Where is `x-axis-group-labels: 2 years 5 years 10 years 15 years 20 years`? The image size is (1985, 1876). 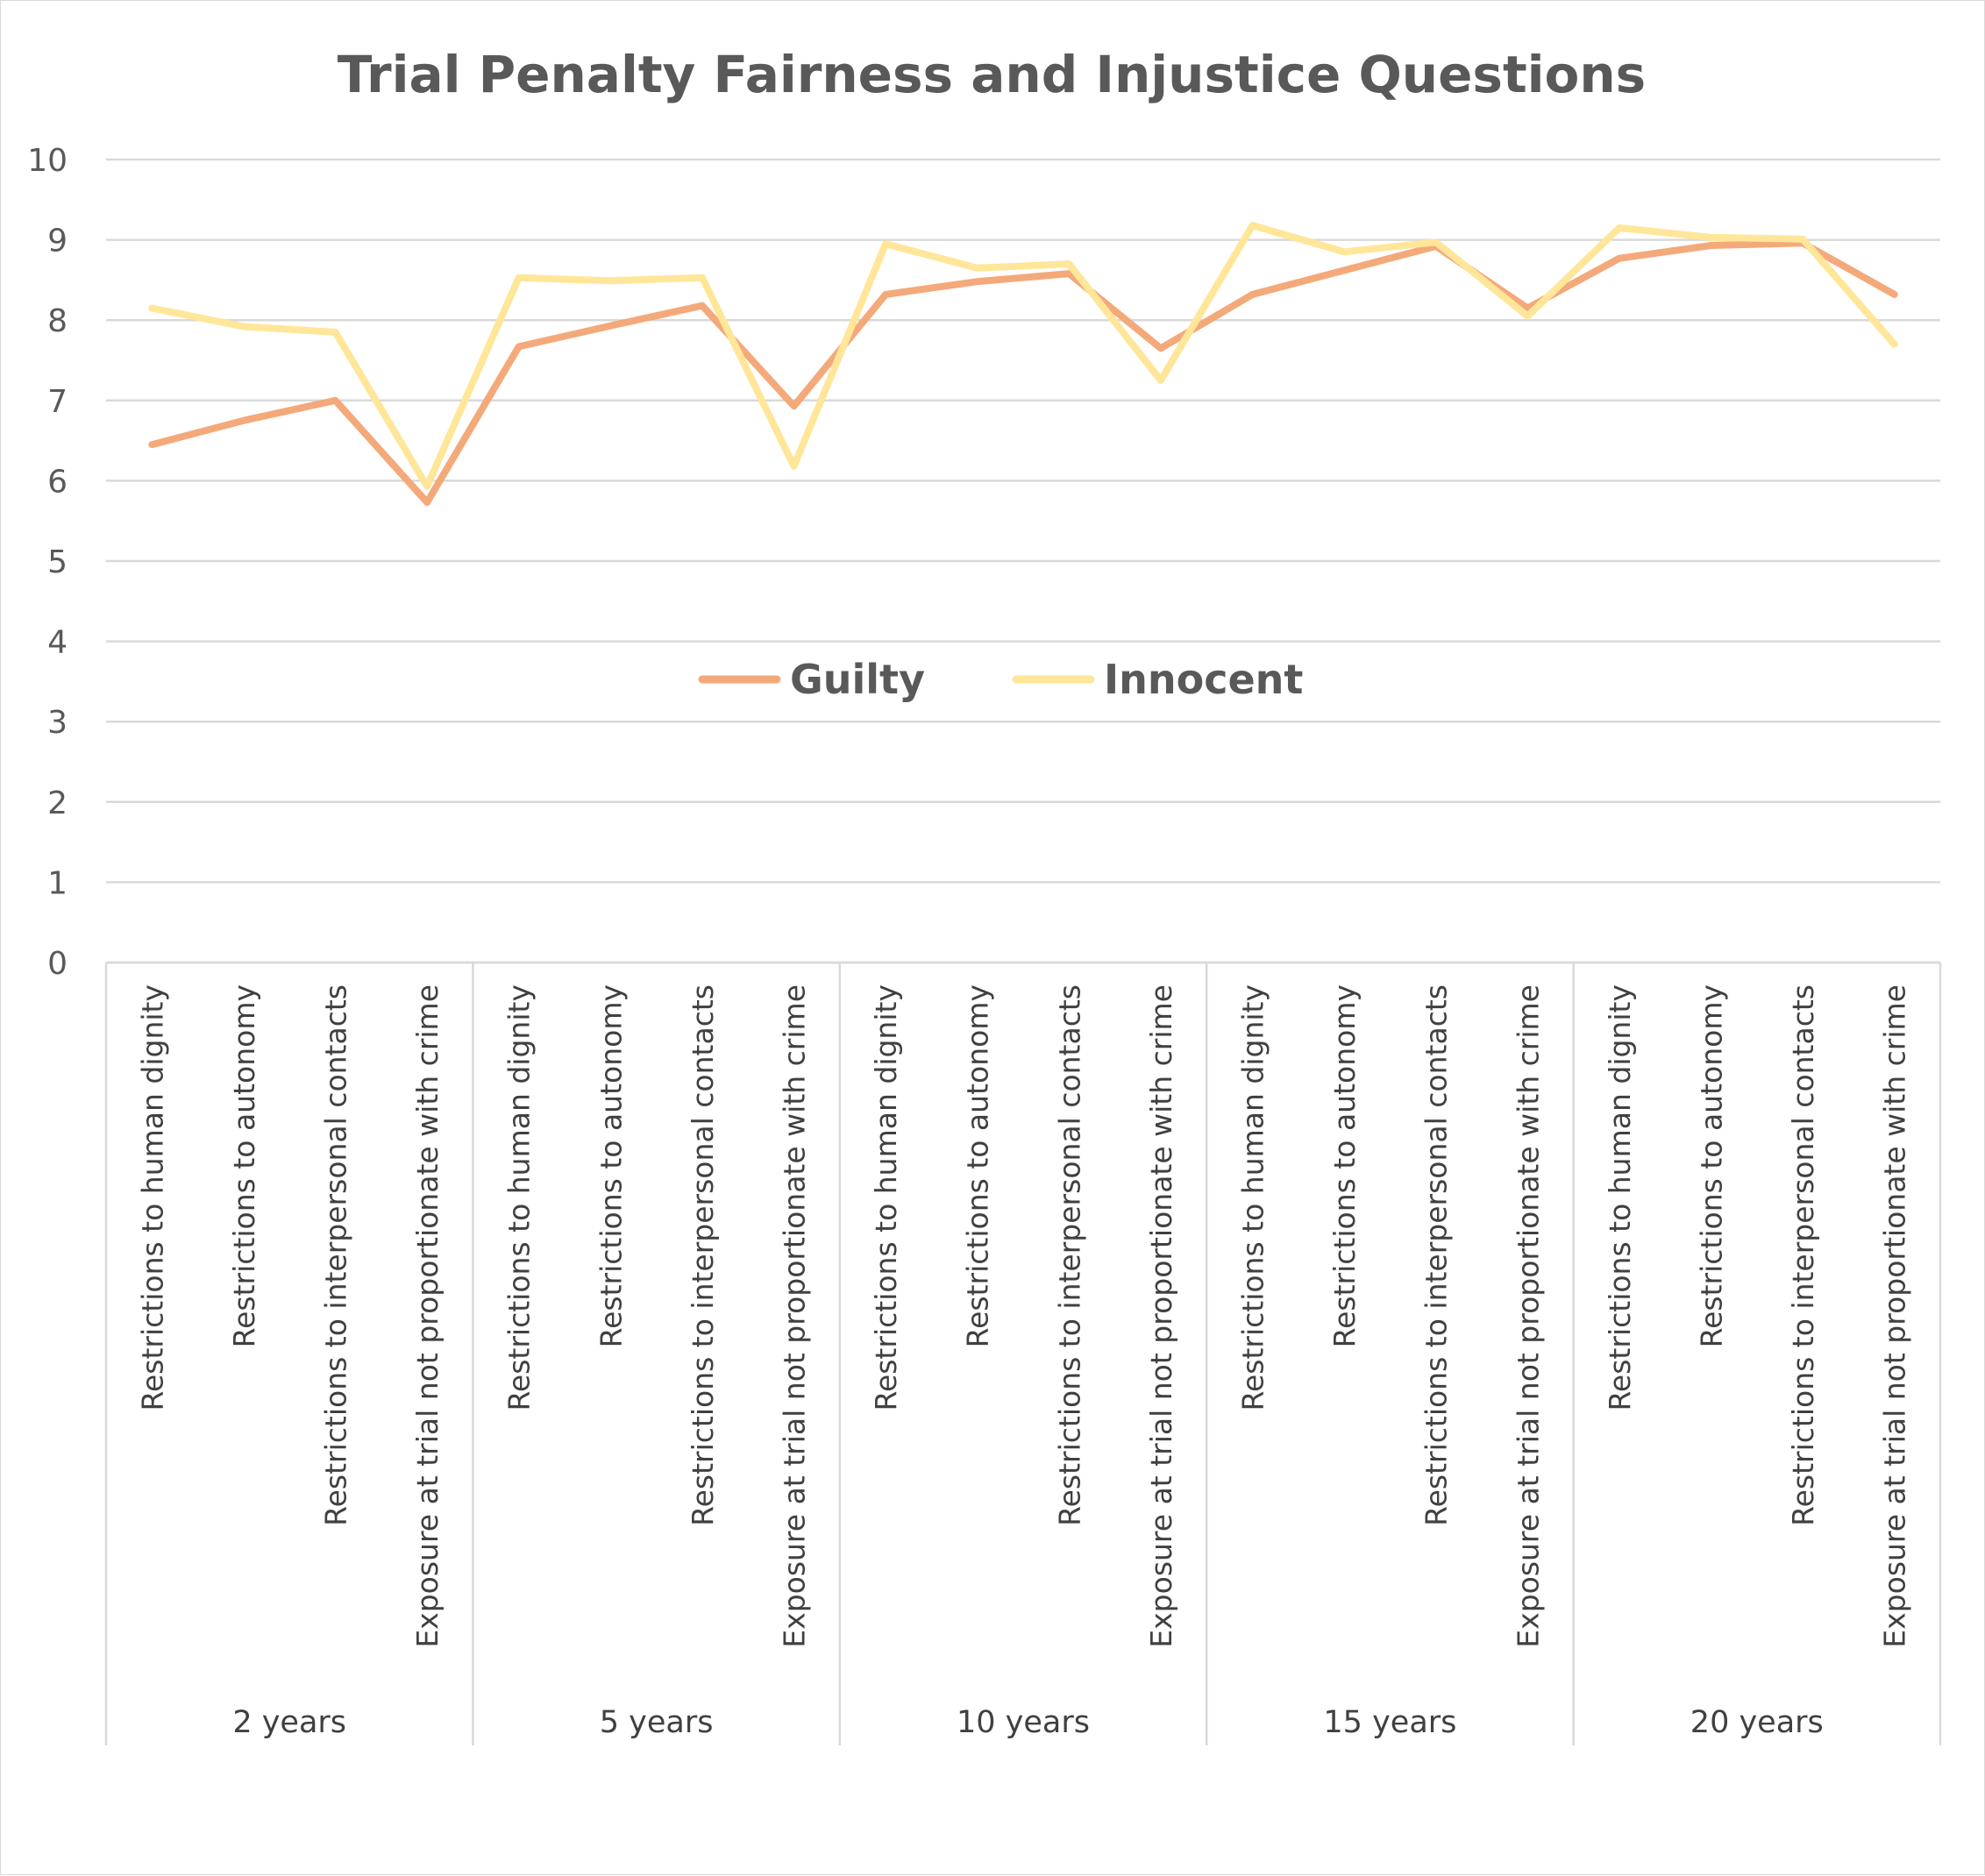
x-axis-group-labels: 2 years 5 years 10 years 15 years 20 years is located at coordinates (1027, 1722).